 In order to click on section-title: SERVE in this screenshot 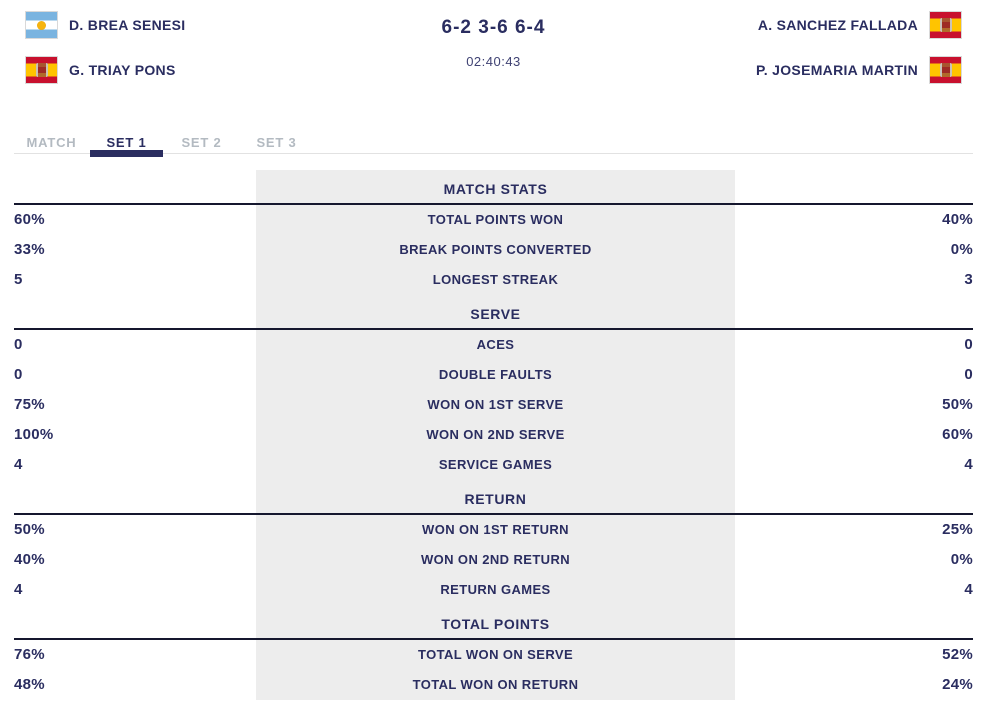, I will do `click(495, 311)`.